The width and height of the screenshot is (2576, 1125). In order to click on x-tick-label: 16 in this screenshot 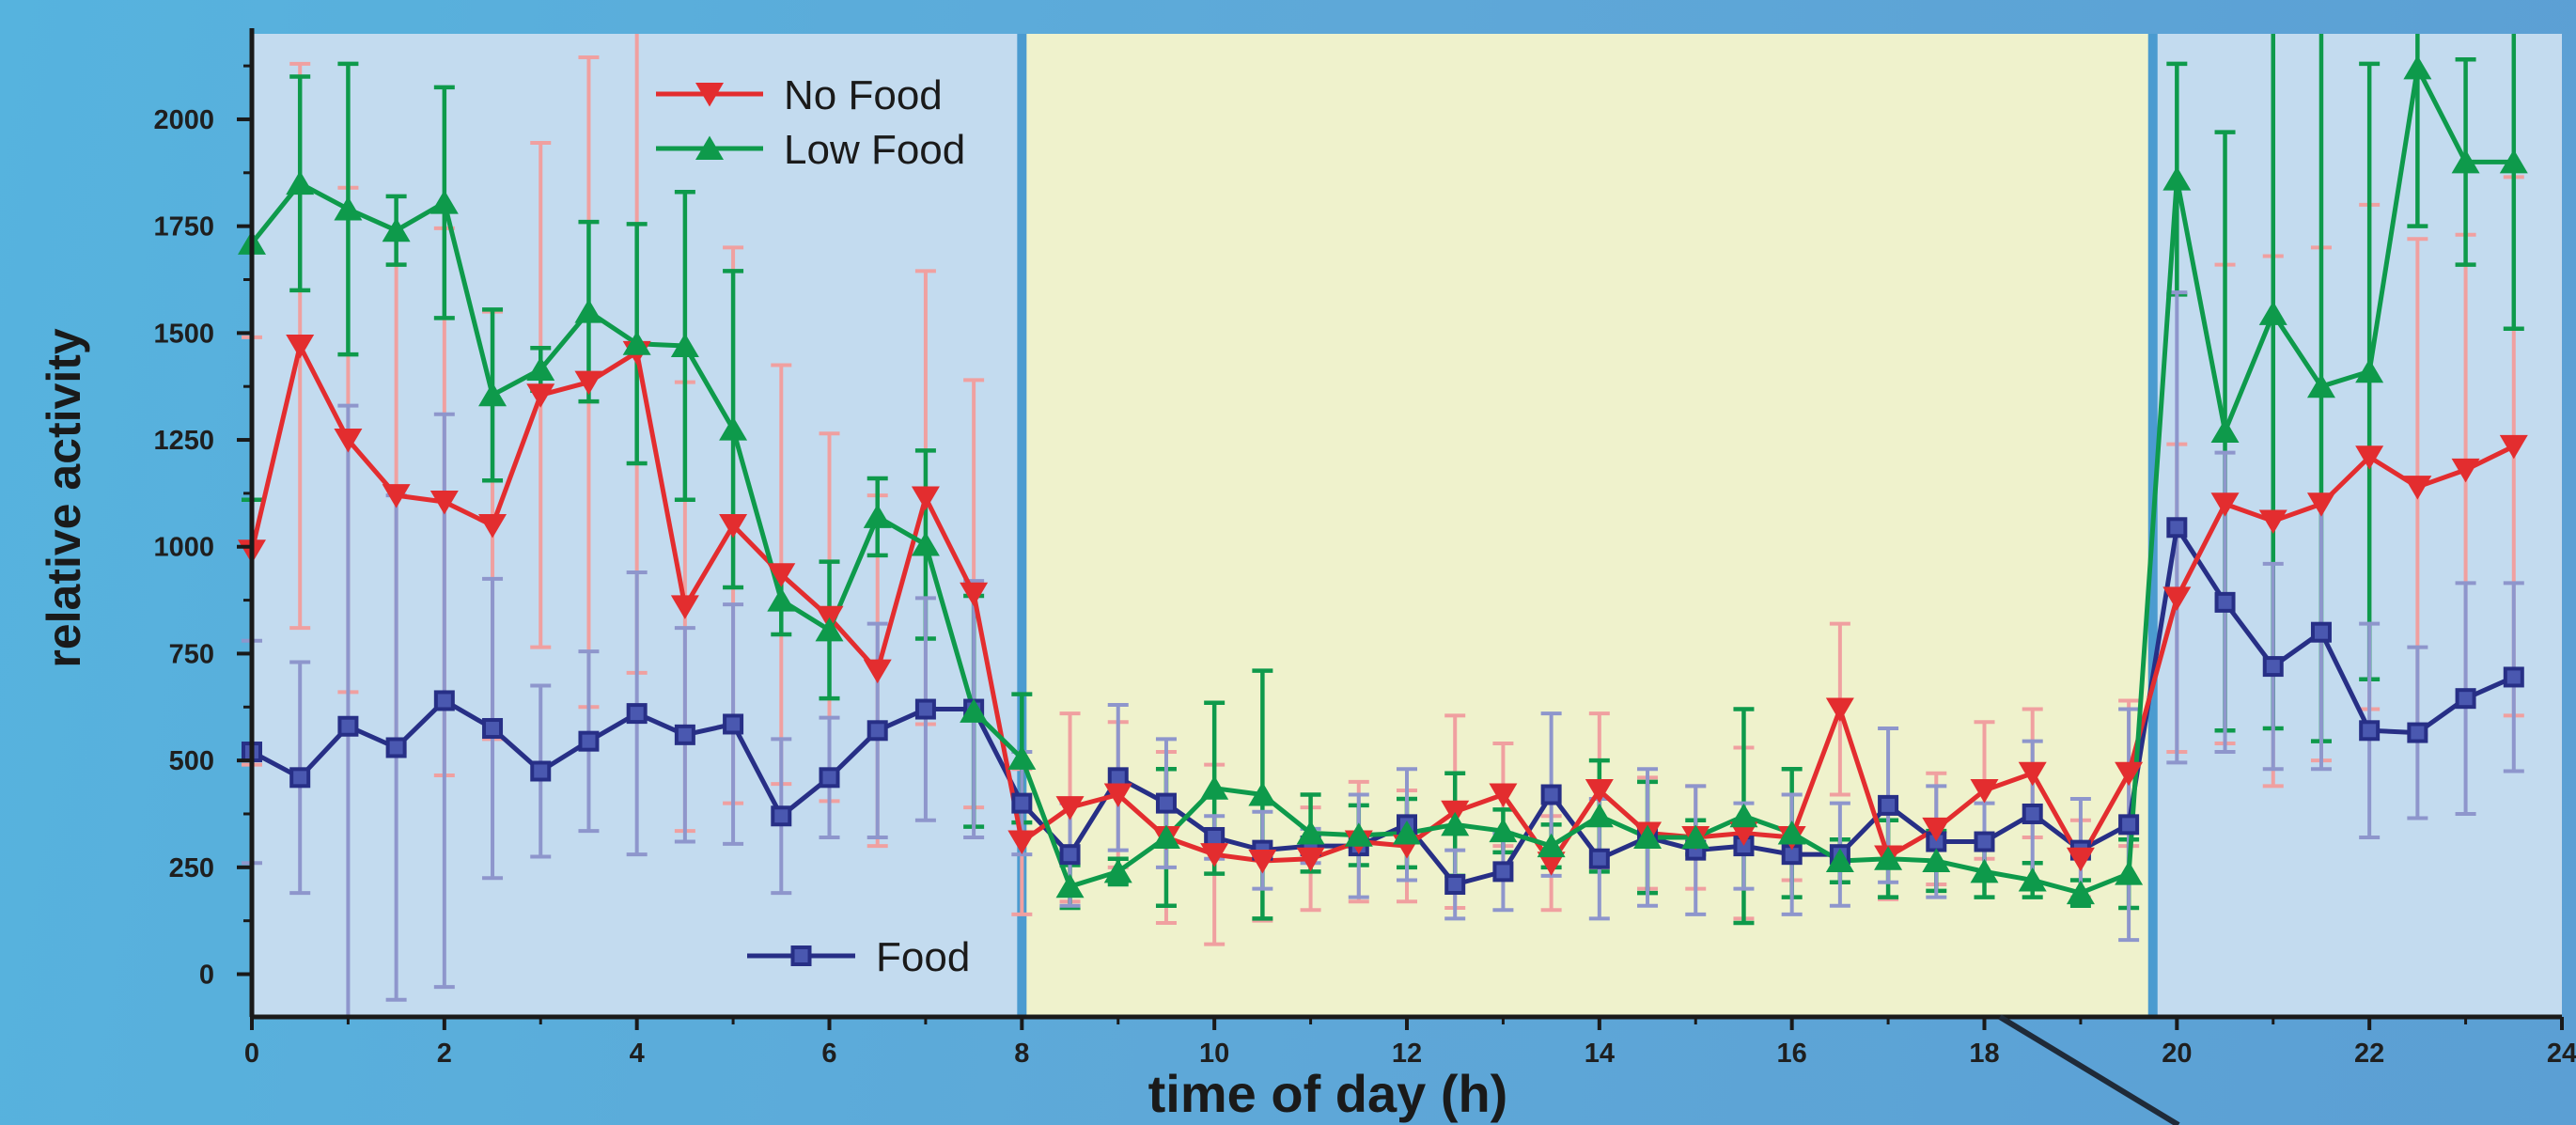, I will do `click(1792, 1054)`.